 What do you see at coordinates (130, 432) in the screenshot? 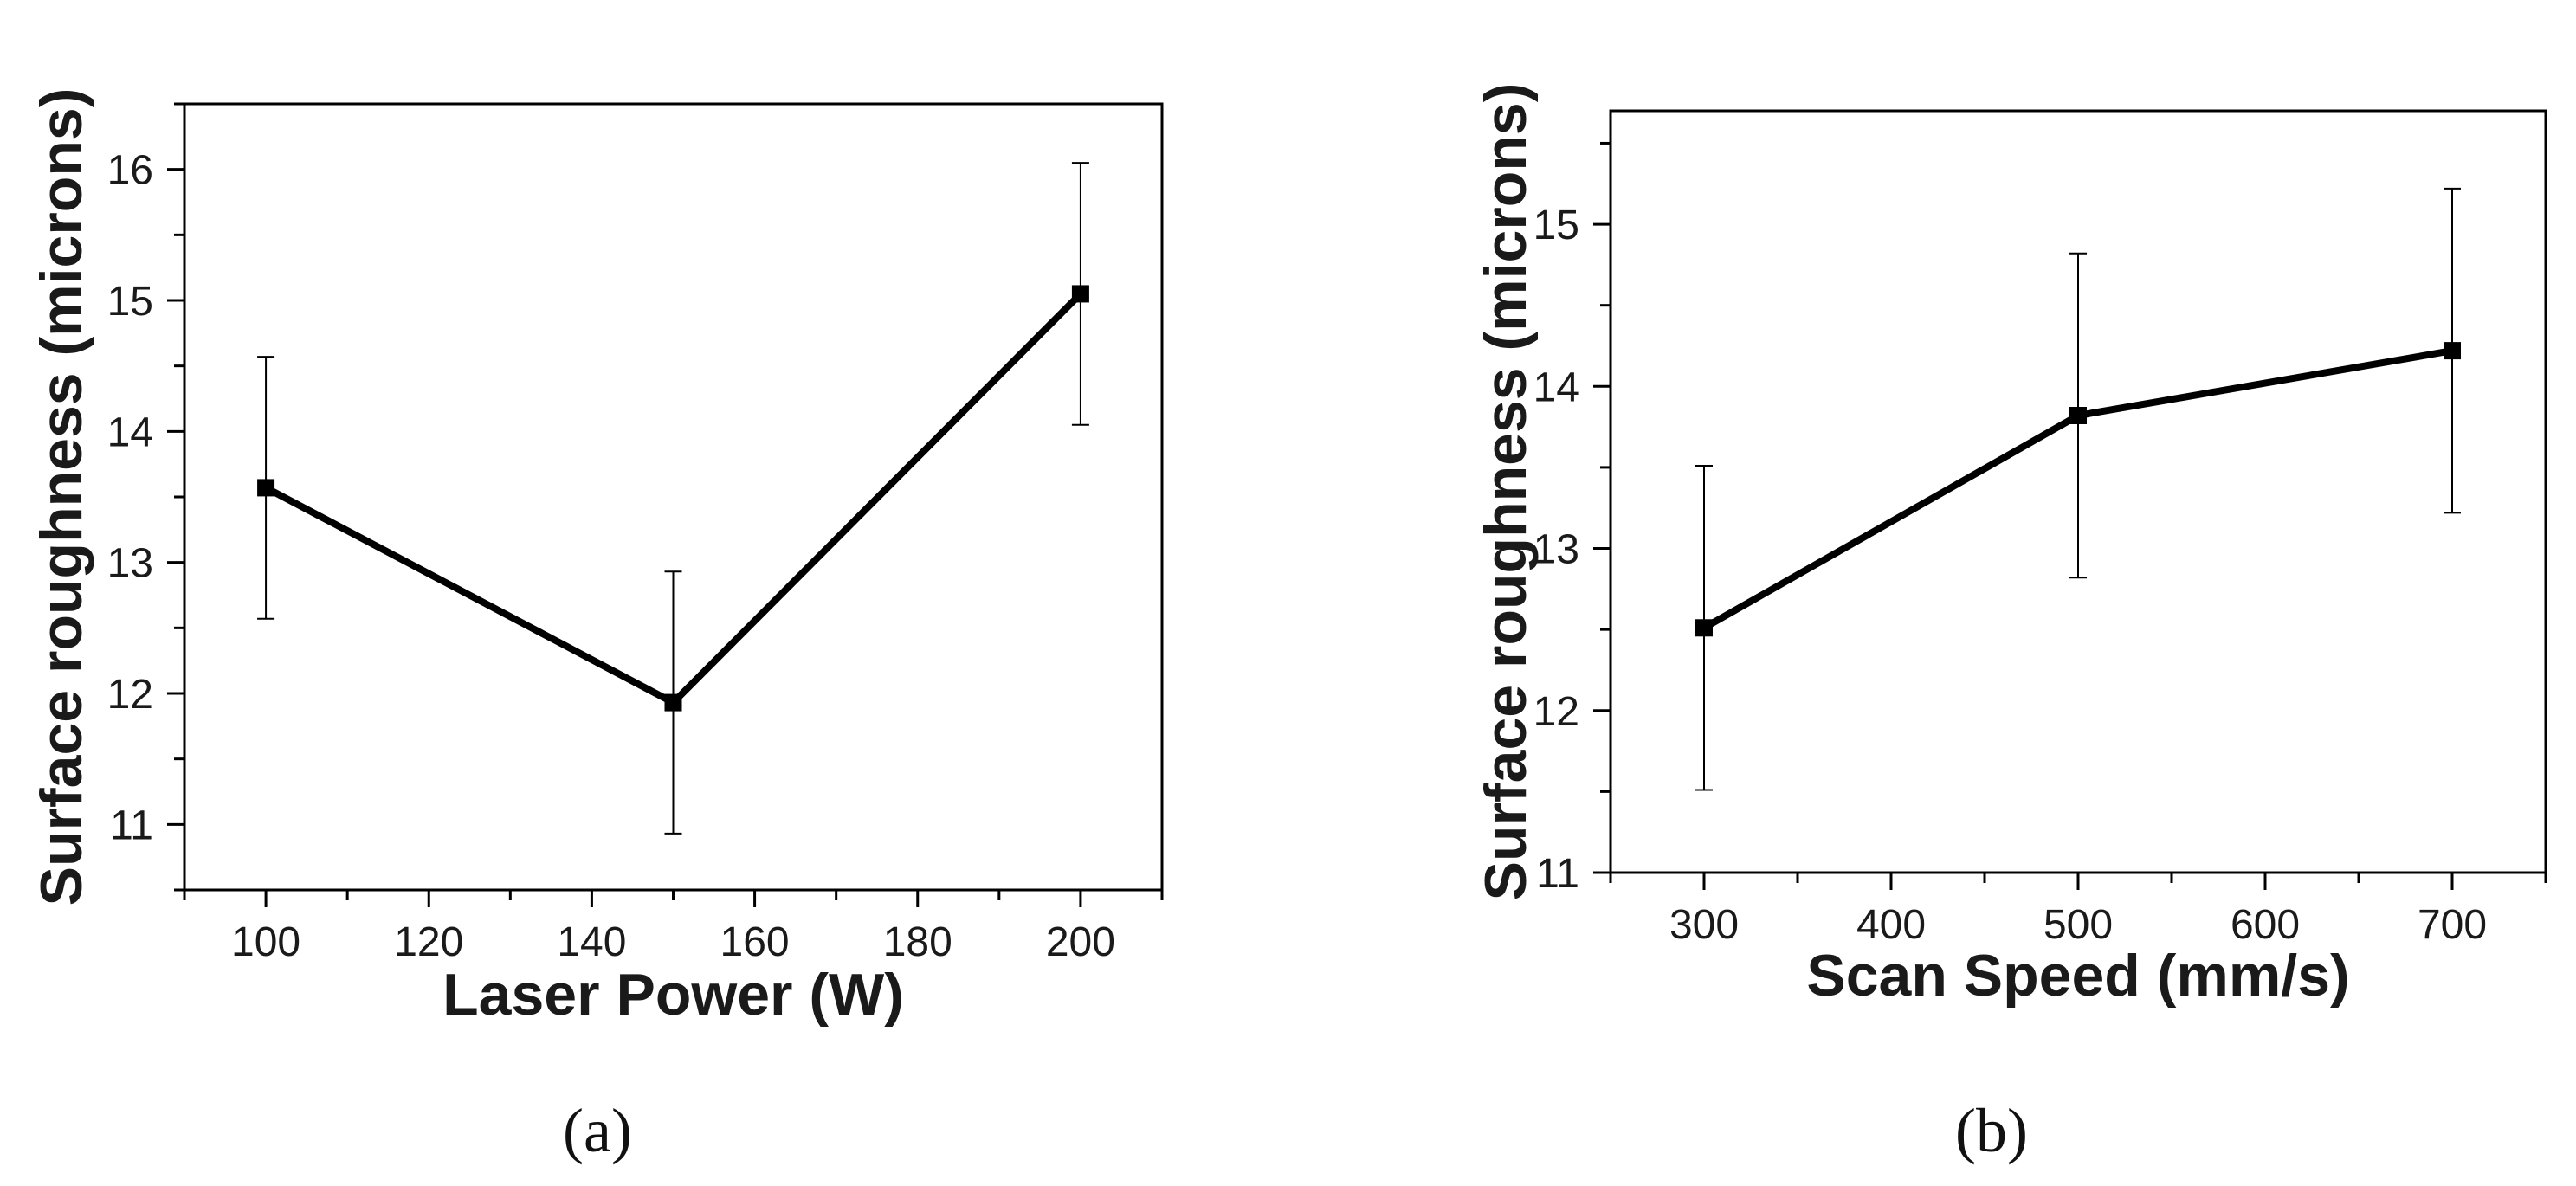
I see `y-tick-label-a: 14` at bounding box center [130, 432].